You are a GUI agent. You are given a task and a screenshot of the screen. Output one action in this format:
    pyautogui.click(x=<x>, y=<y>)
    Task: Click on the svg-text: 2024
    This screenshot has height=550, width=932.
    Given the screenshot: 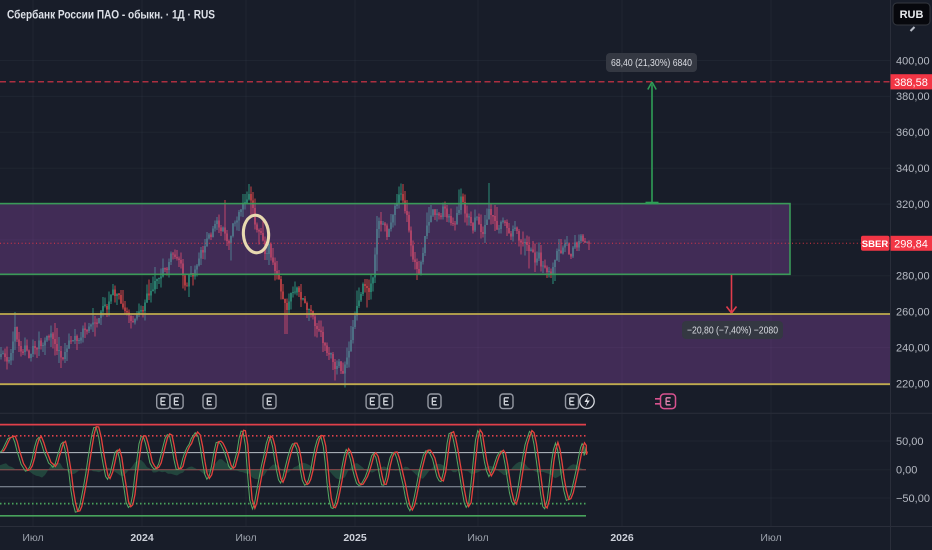 What is the action you would take?
    pyautogui.click(x=142, y=538)
    